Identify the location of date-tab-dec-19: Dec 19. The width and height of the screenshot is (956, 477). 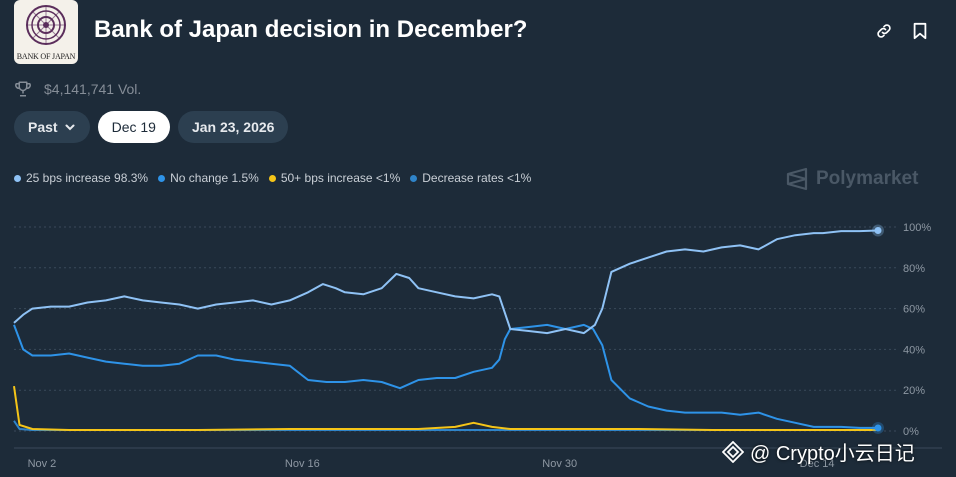
(133, 127).